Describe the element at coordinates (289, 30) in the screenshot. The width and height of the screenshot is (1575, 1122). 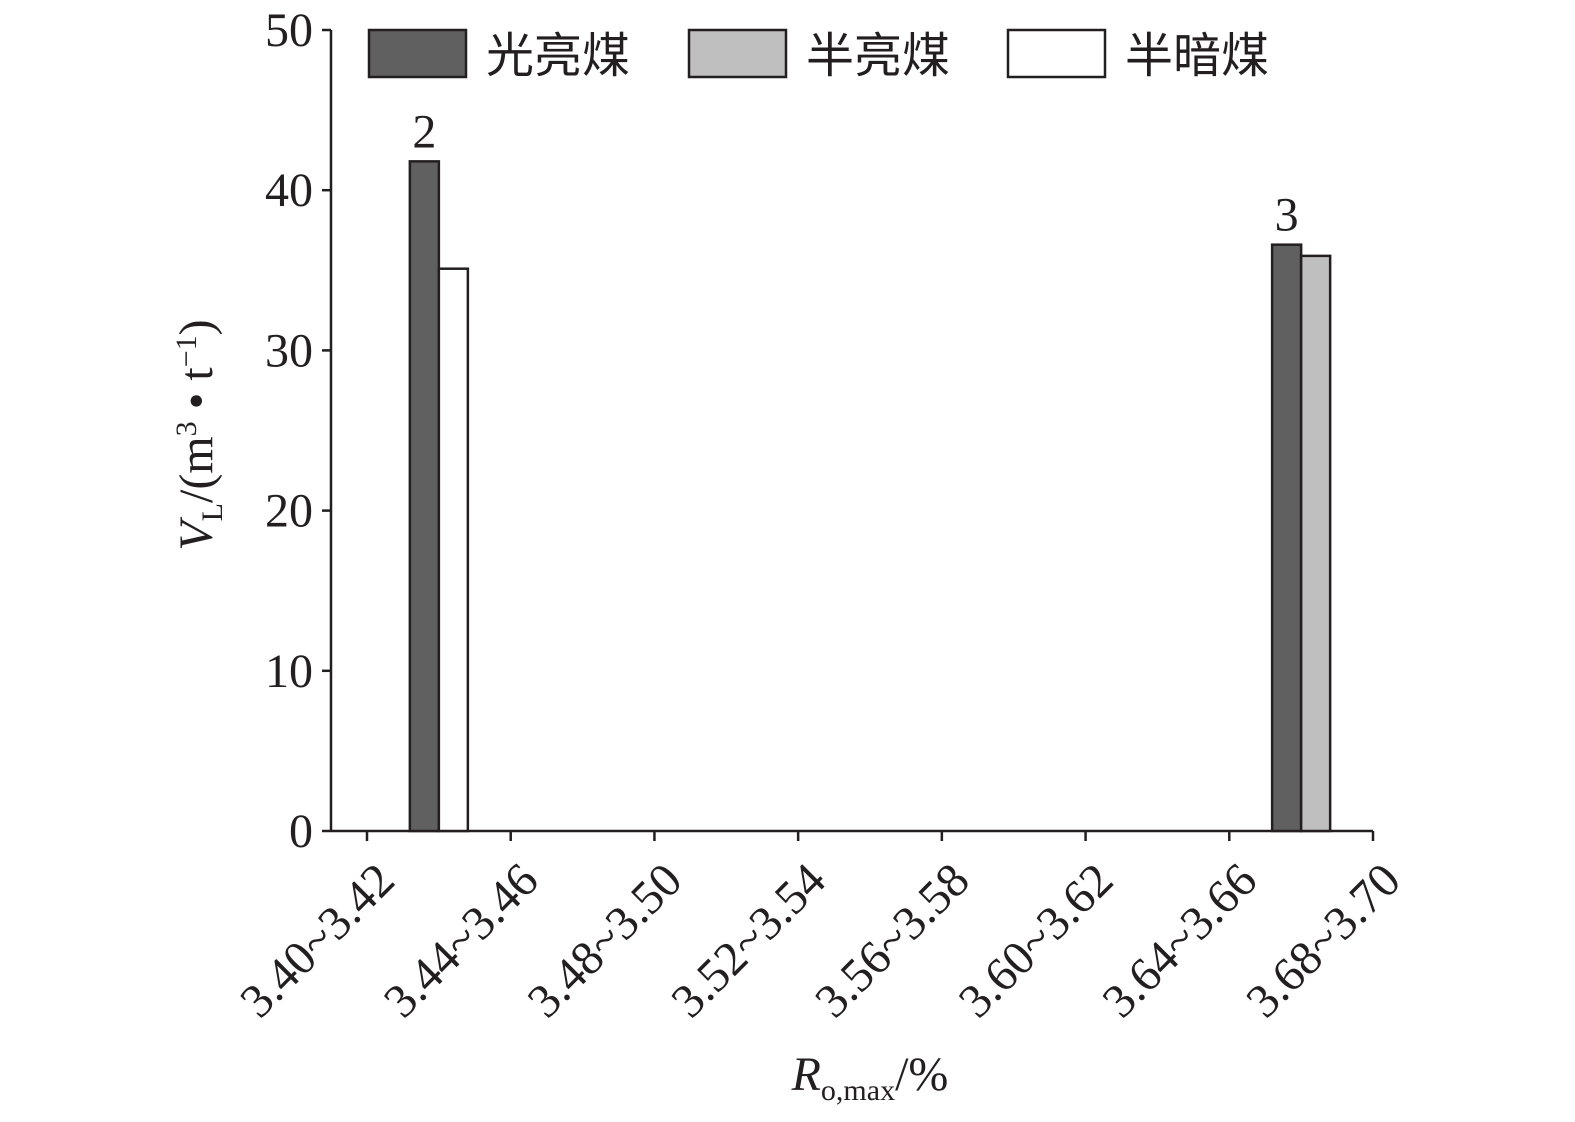
I see `y-tick-label: 50` at that location.